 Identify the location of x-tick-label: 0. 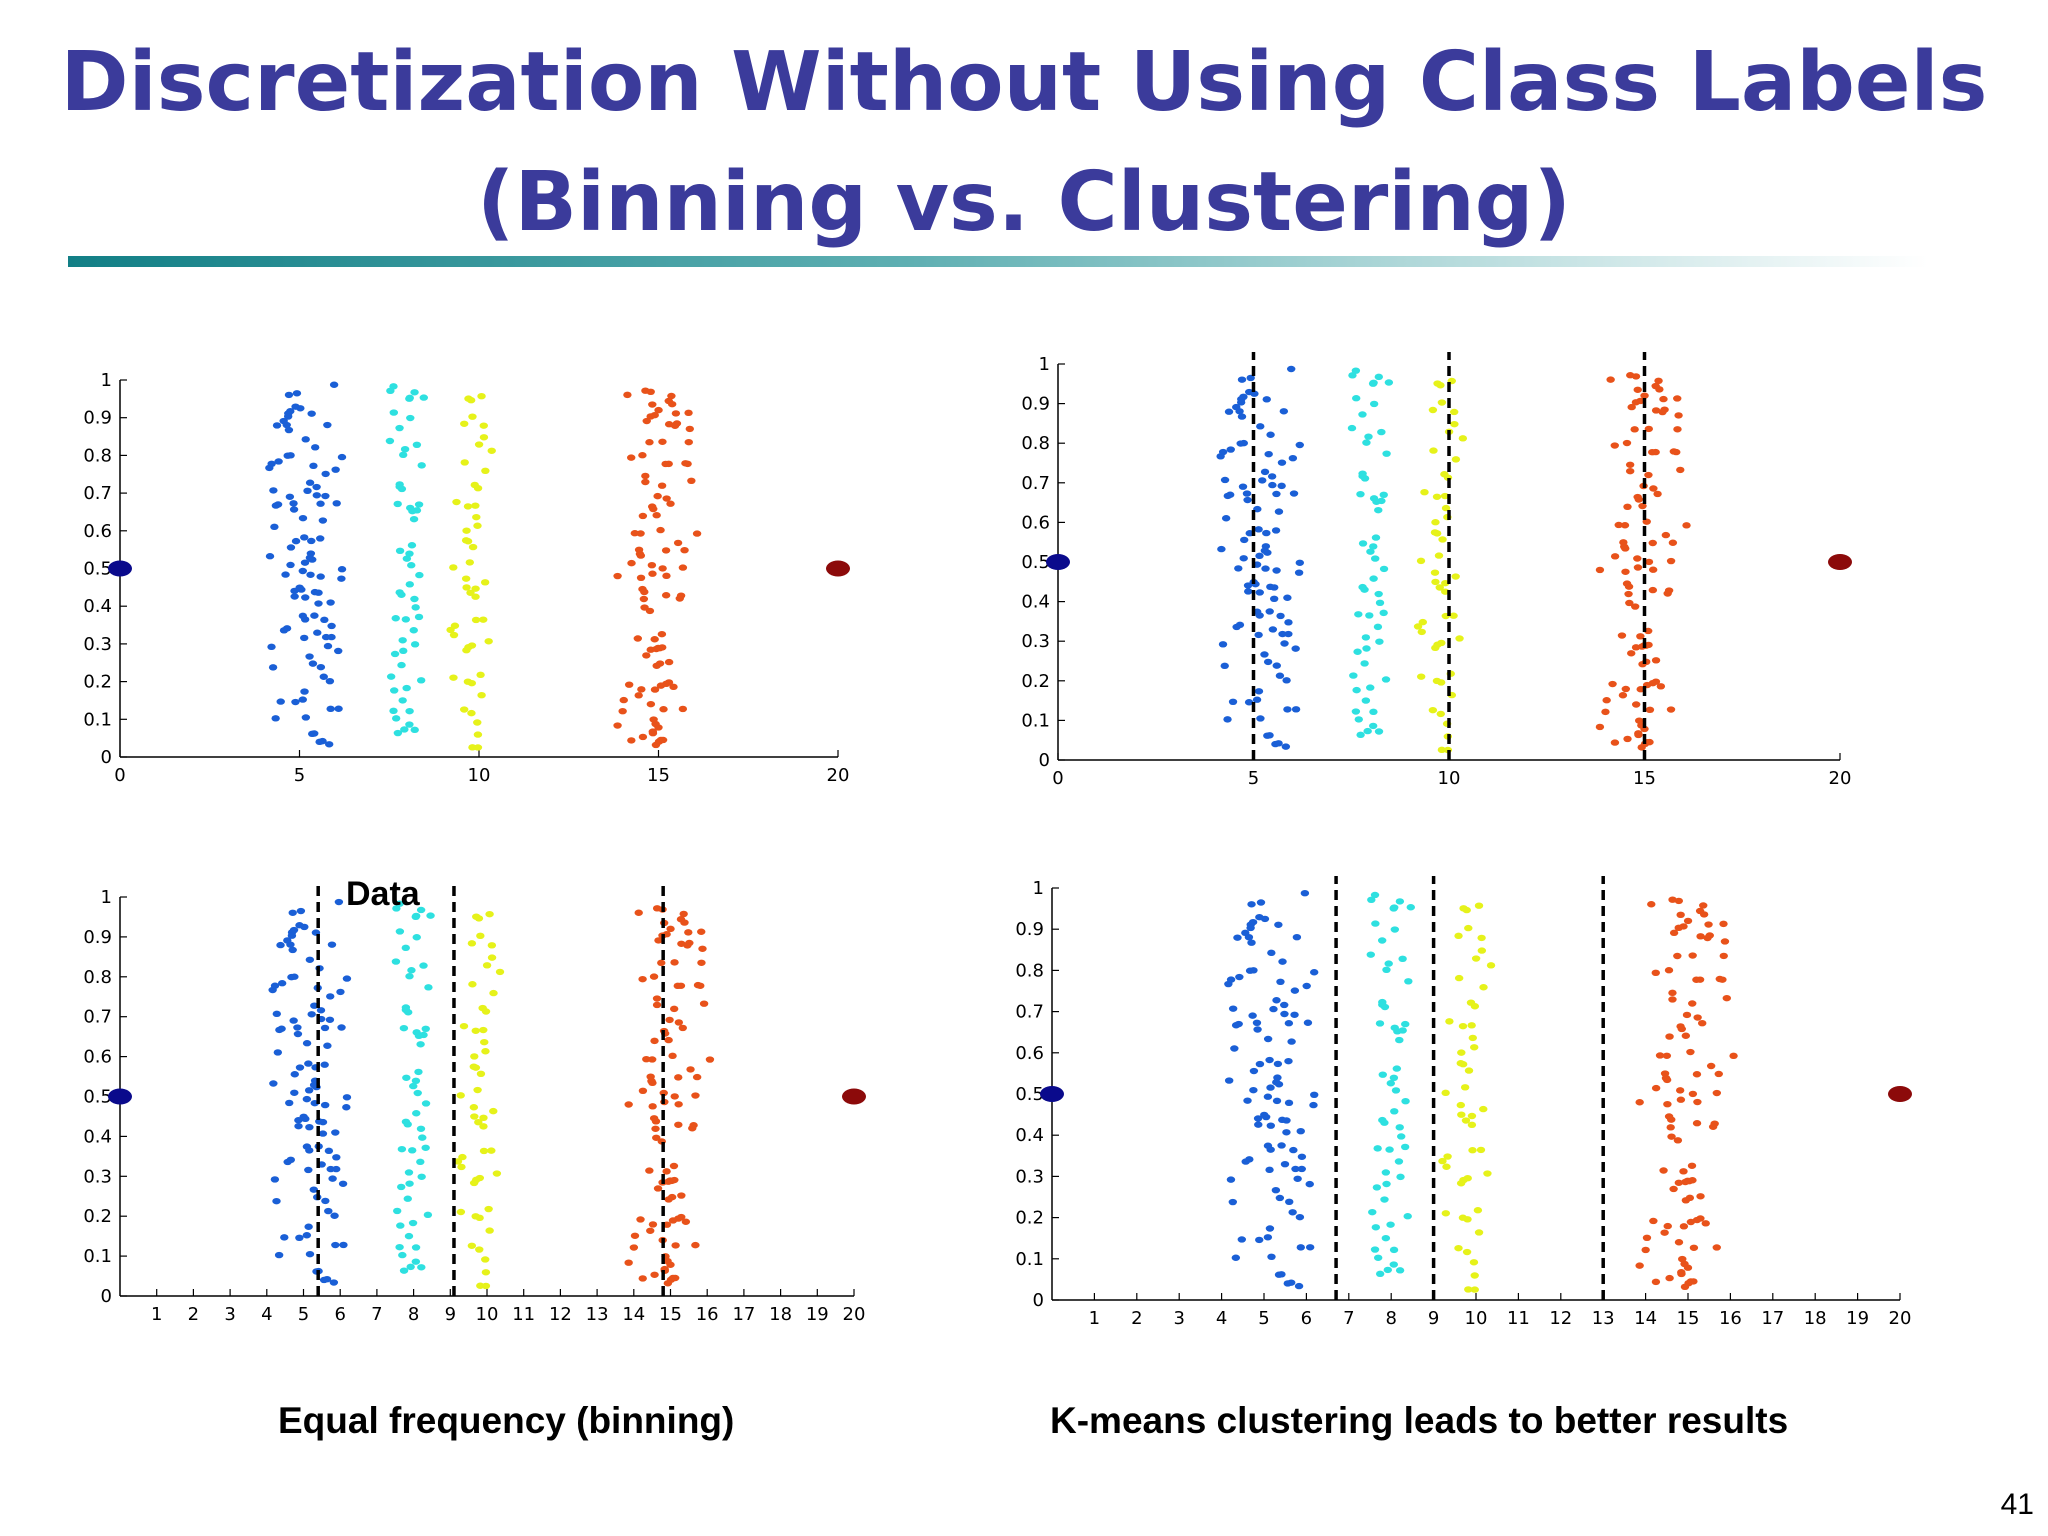
(119, 775).